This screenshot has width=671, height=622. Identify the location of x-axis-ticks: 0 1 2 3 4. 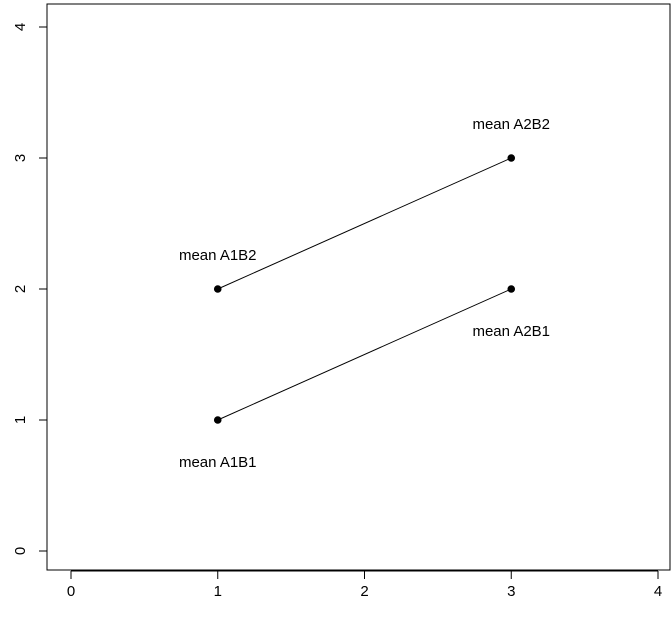
(364, 585).